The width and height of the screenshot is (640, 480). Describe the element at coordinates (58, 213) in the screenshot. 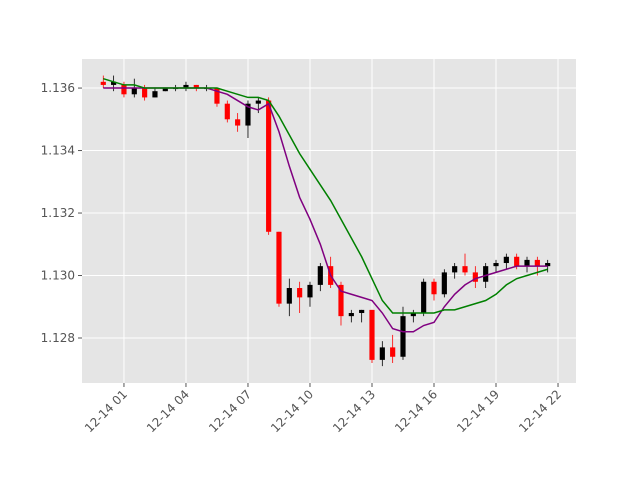

I see `y-tick-label: 1.132` at that location.